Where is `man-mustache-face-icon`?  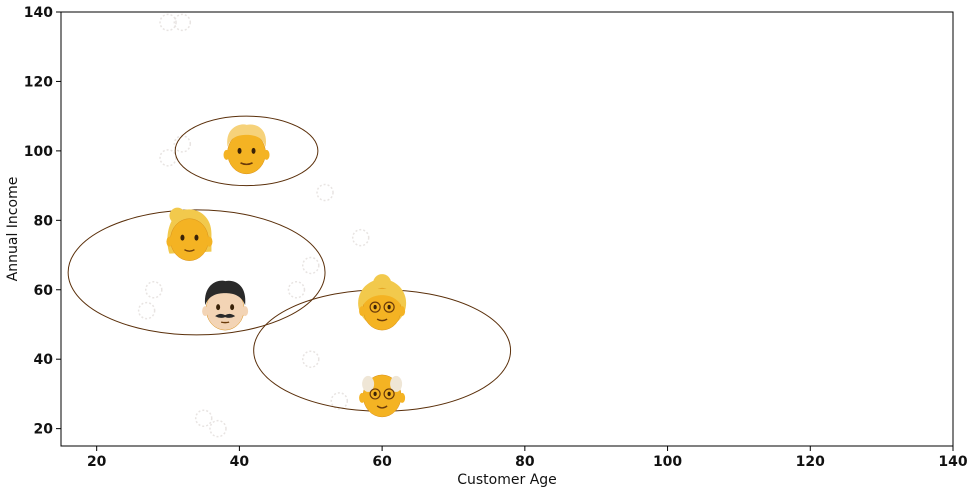
man-mustache-face-icon is located at coordinates (225, 305).